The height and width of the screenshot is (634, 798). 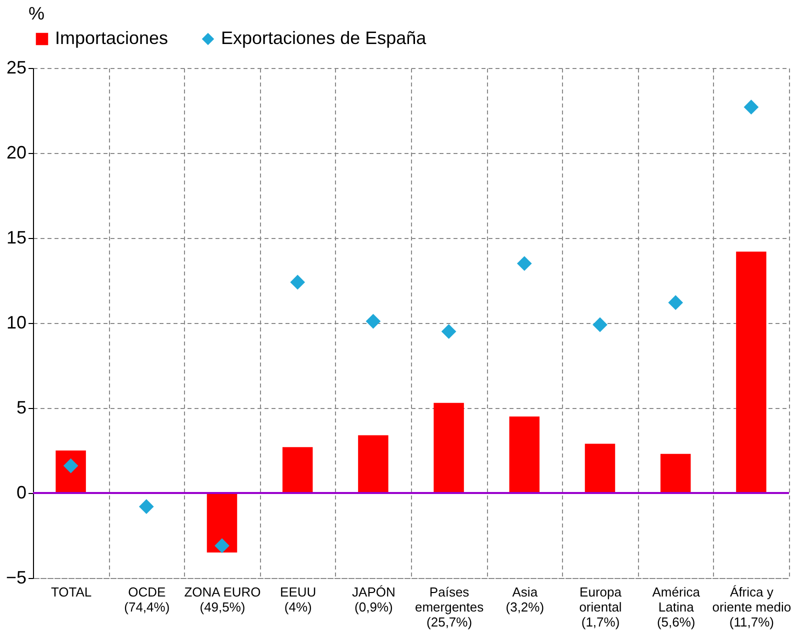 What do you see at coordinates (21, 408) in the screenshot?
I see `y-tick-label: 5` at bounding box center [21, 408].